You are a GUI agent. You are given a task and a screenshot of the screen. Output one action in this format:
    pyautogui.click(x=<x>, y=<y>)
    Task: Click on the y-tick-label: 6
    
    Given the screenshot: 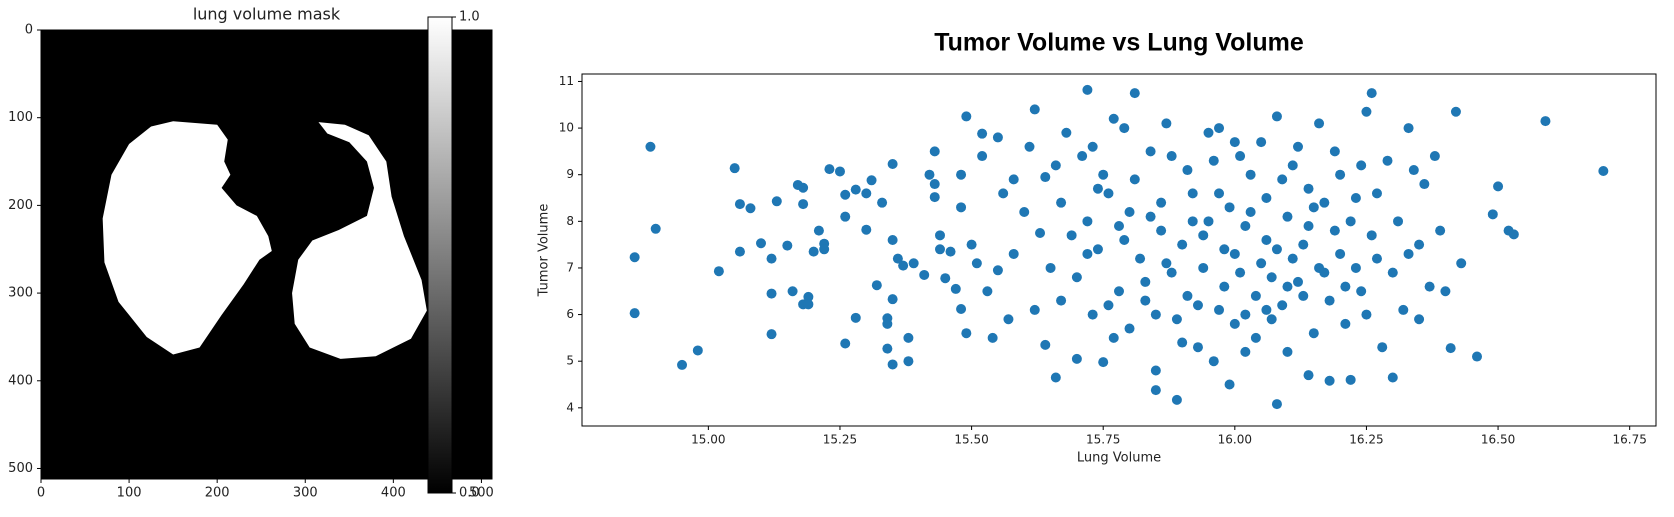 What is the action you would take?
    pyautogui.click(x=570, y=314)
    